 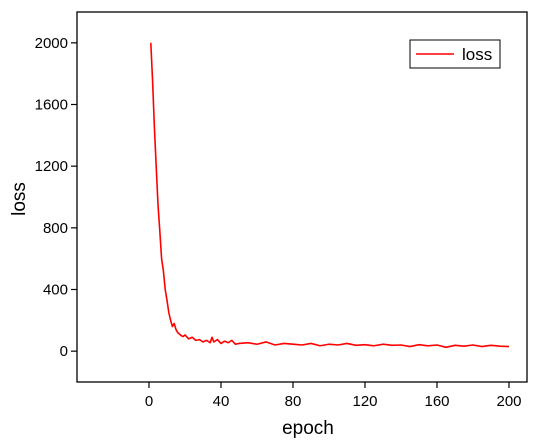 I want to click on y-axis-title: loss, so click(x=19, y=199).